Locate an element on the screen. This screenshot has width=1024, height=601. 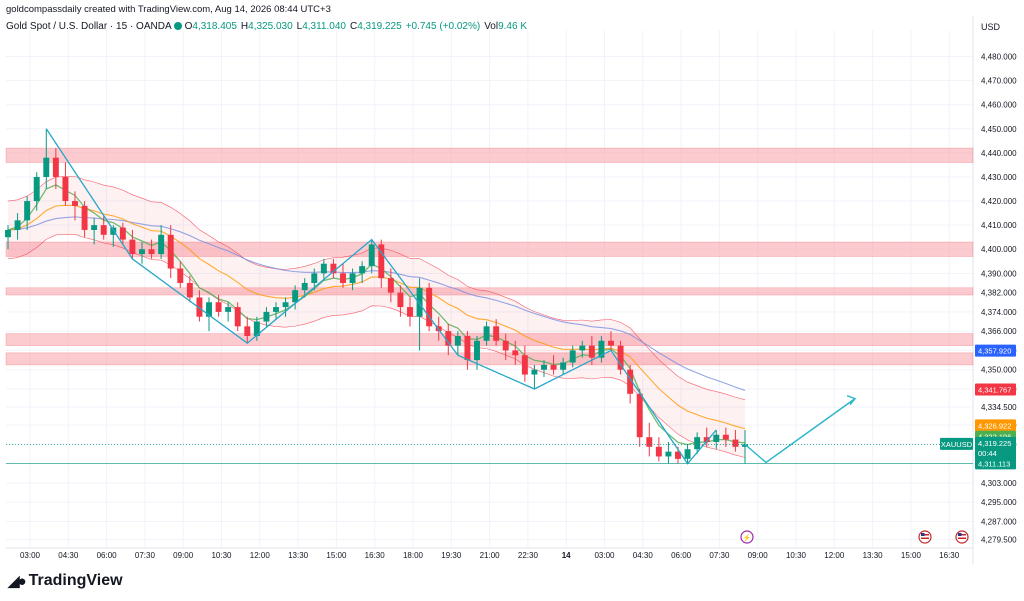
close-label: C is located at coordinates (353, 26).